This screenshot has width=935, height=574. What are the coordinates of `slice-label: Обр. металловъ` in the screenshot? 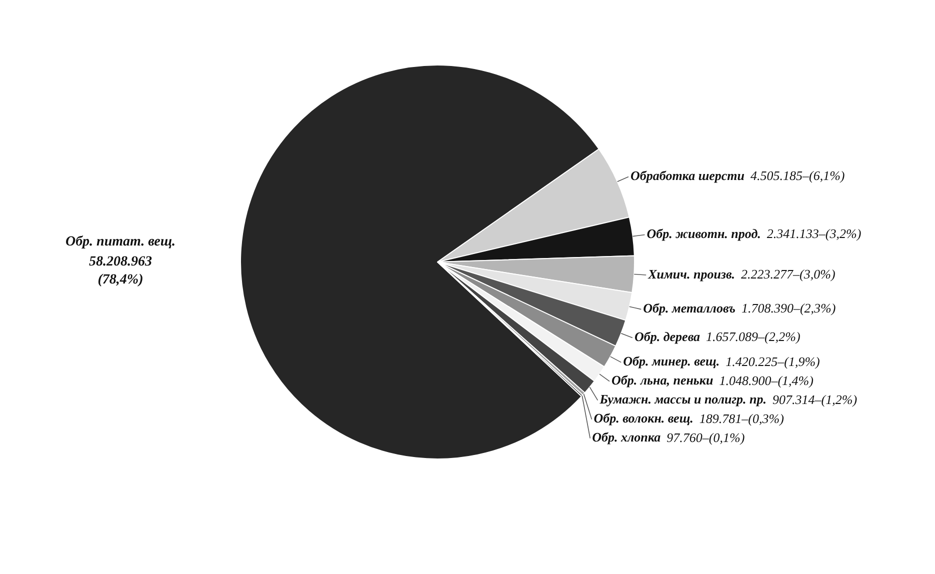 It's located at (689, 308).